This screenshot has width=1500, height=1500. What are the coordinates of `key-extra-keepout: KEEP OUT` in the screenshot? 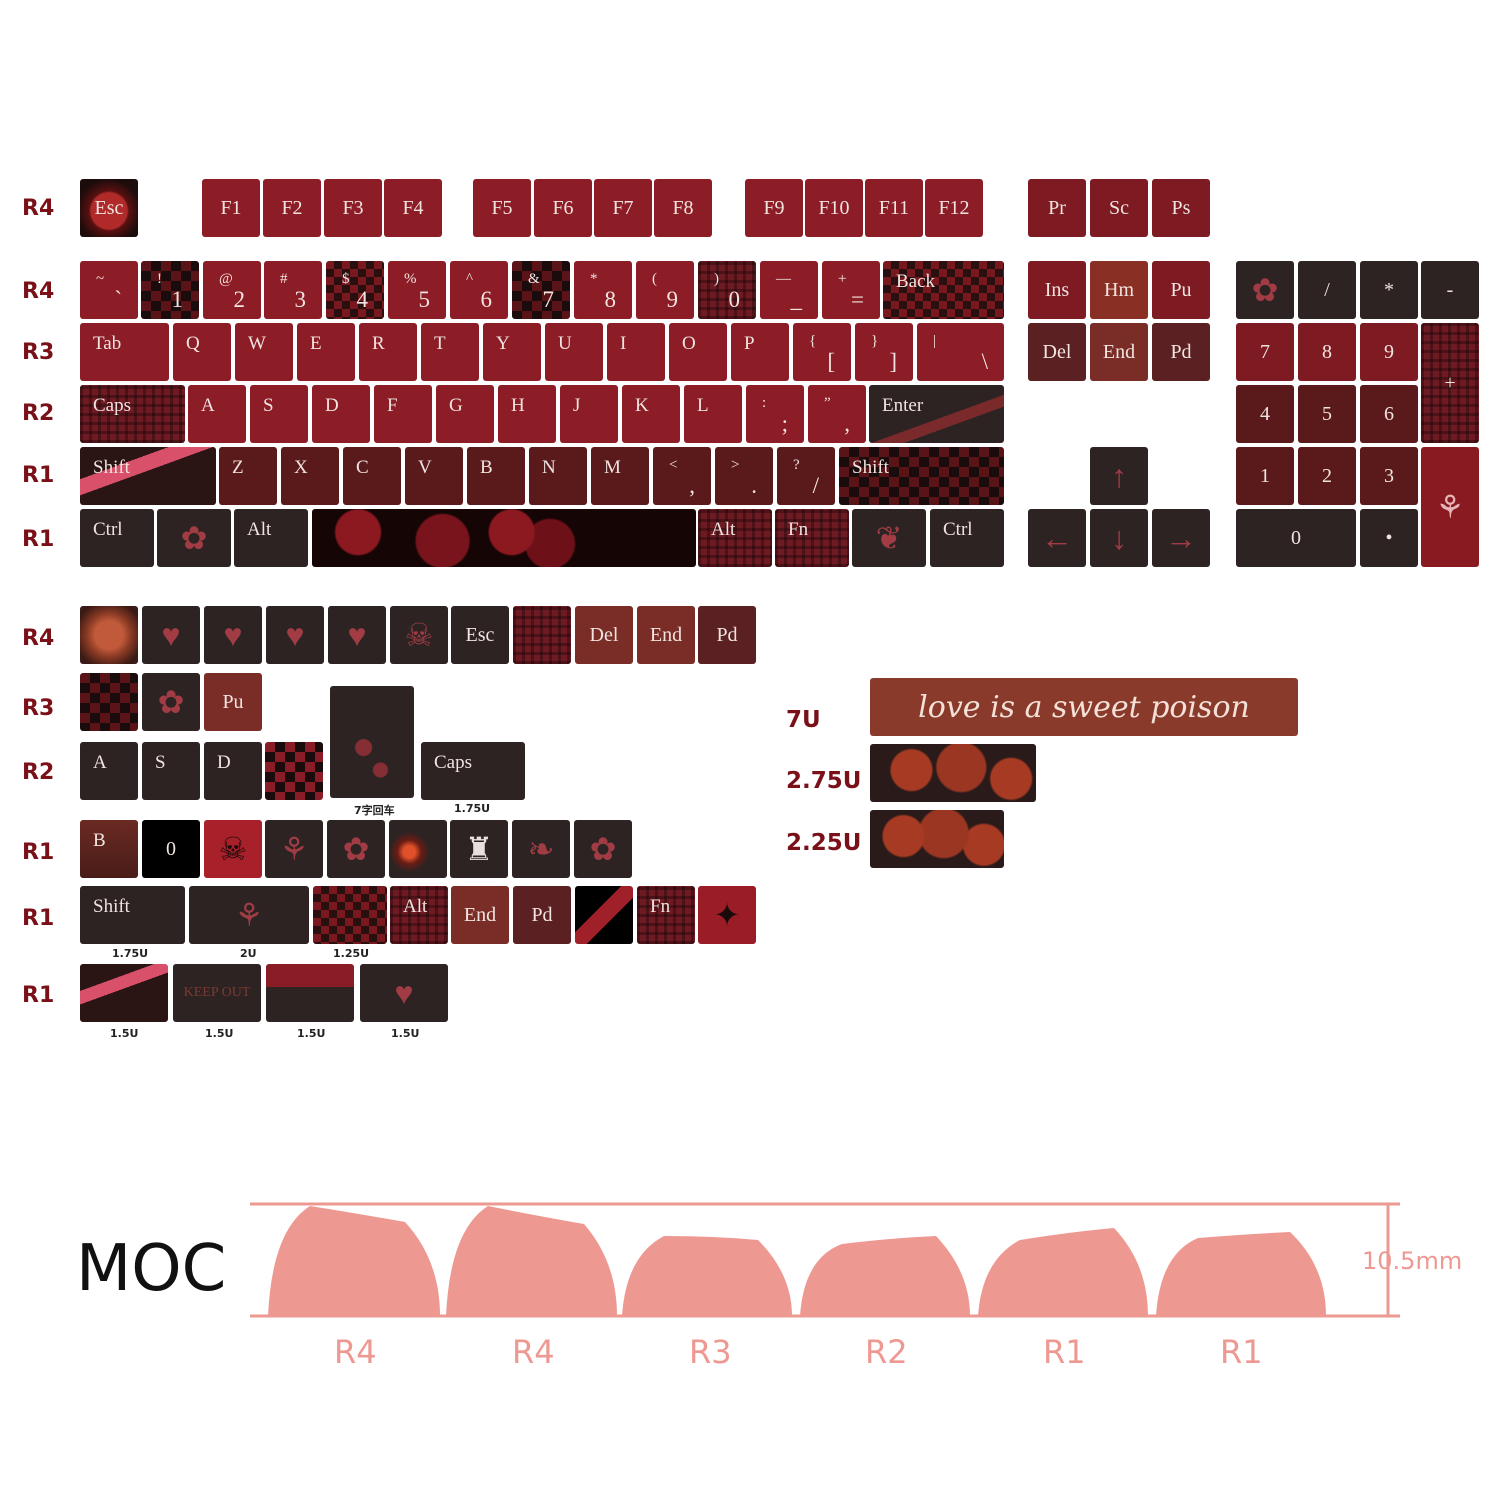 It's located at (217, 993).